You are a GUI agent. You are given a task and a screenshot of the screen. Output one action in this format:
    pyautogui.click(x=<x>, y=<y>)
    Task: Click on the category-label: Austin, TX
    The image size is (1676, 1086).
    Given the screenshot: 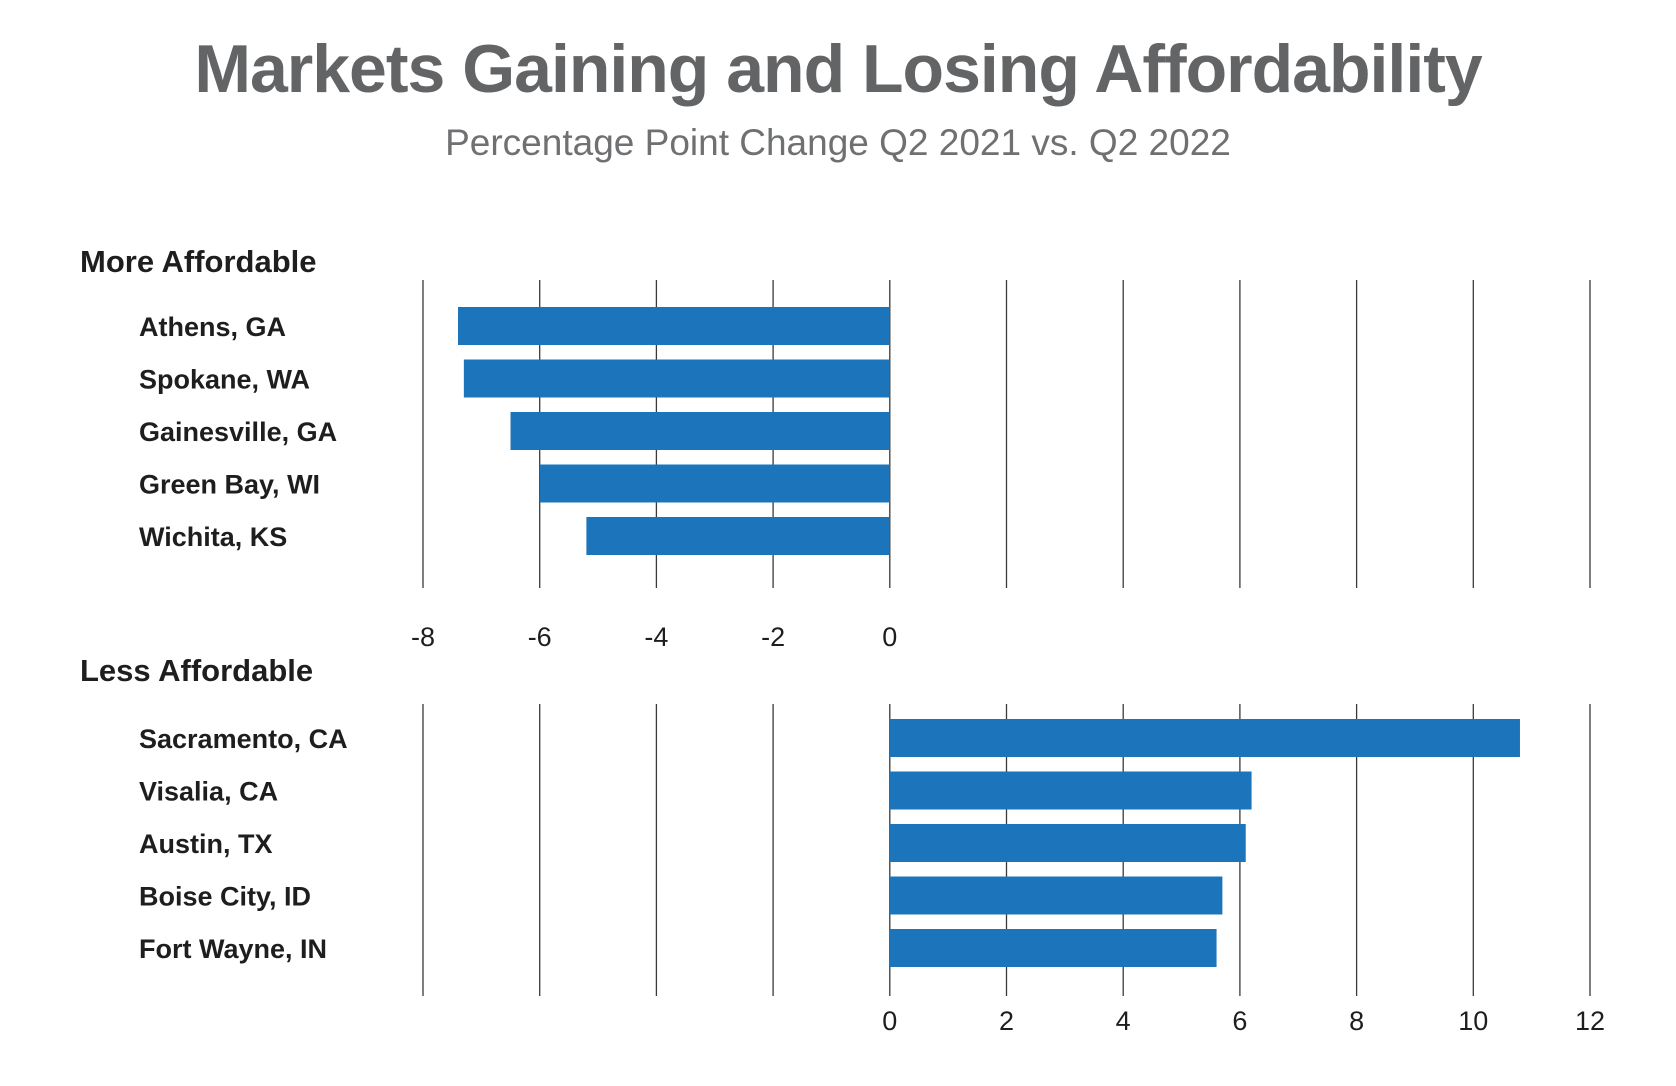 What is the action you would take?
    pyautogui.click(x=206, y=844)
    